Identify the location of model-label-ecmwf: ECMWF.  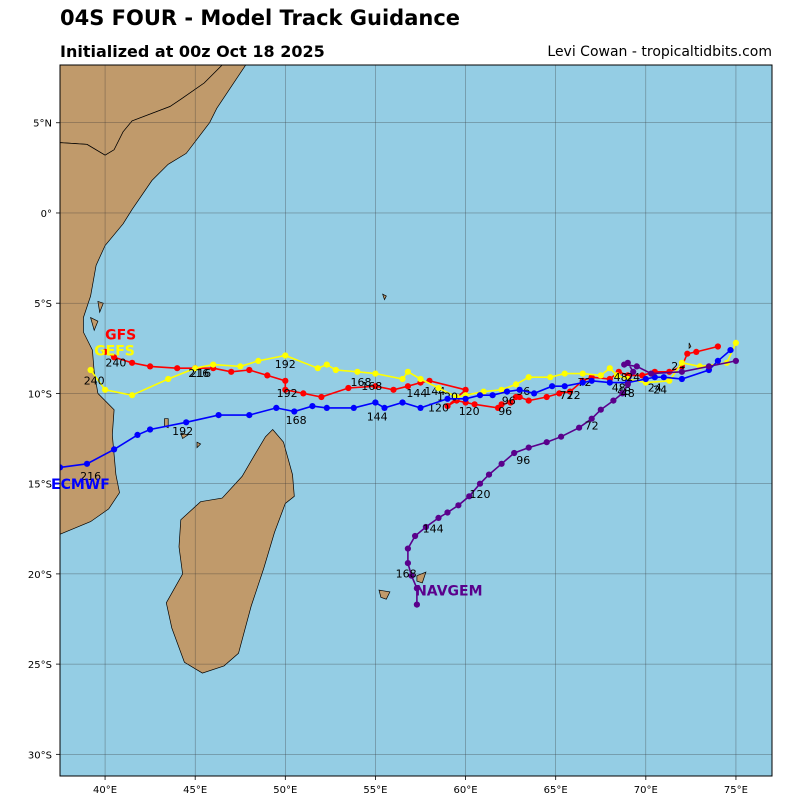
(80, 485).